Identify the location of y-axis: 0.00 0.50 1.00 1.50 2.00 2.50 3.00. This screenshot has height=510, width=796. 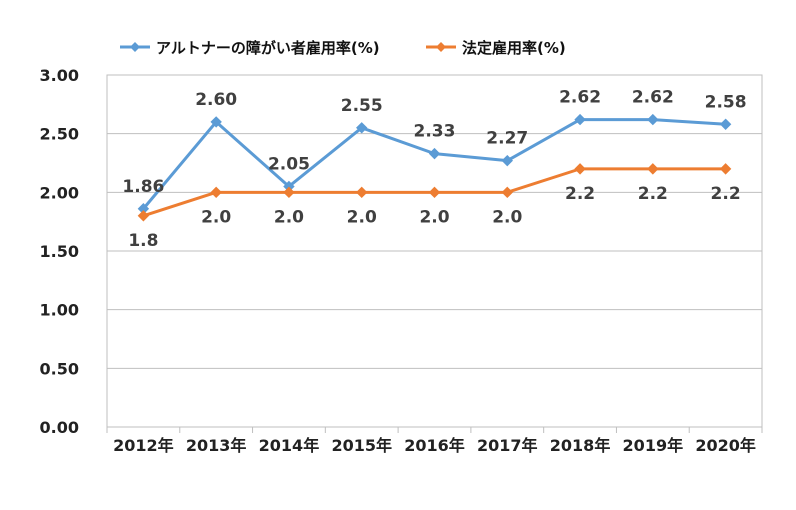
(59, 251).